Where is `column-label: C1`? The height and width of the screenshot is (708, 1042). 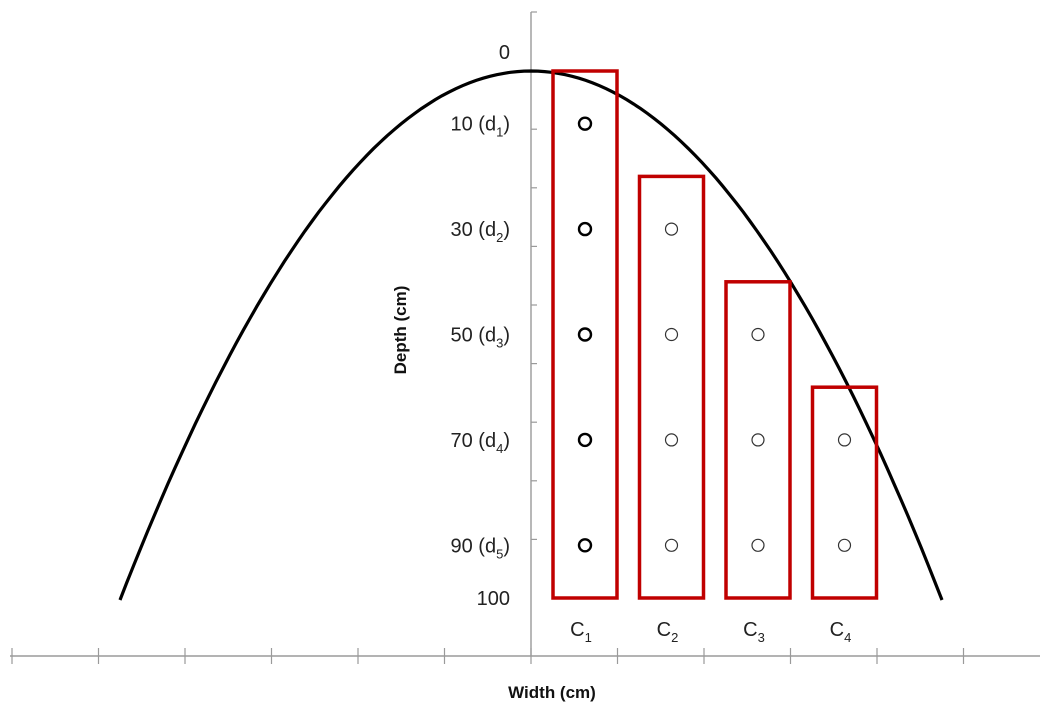
column-label: C1 is located at coordinates (581, 632).